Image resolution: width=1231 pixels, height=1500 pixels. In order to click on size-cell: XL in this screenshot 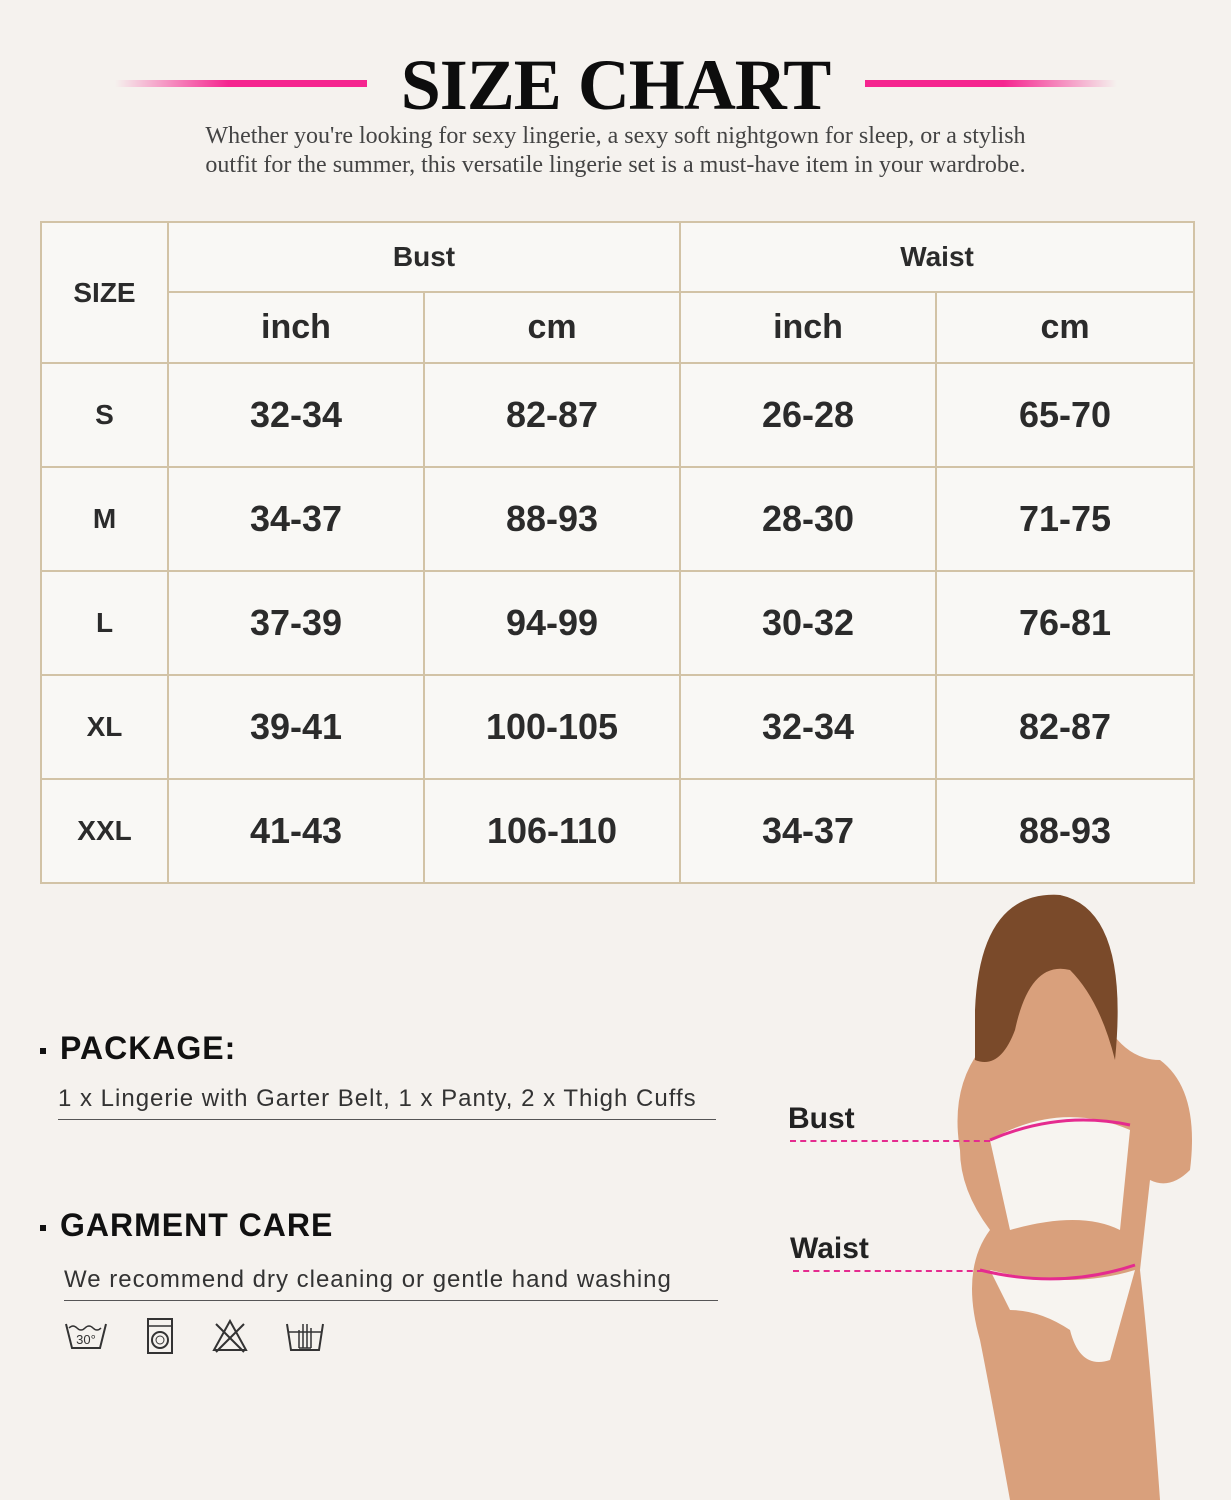, I will do `click(104, 727)`.